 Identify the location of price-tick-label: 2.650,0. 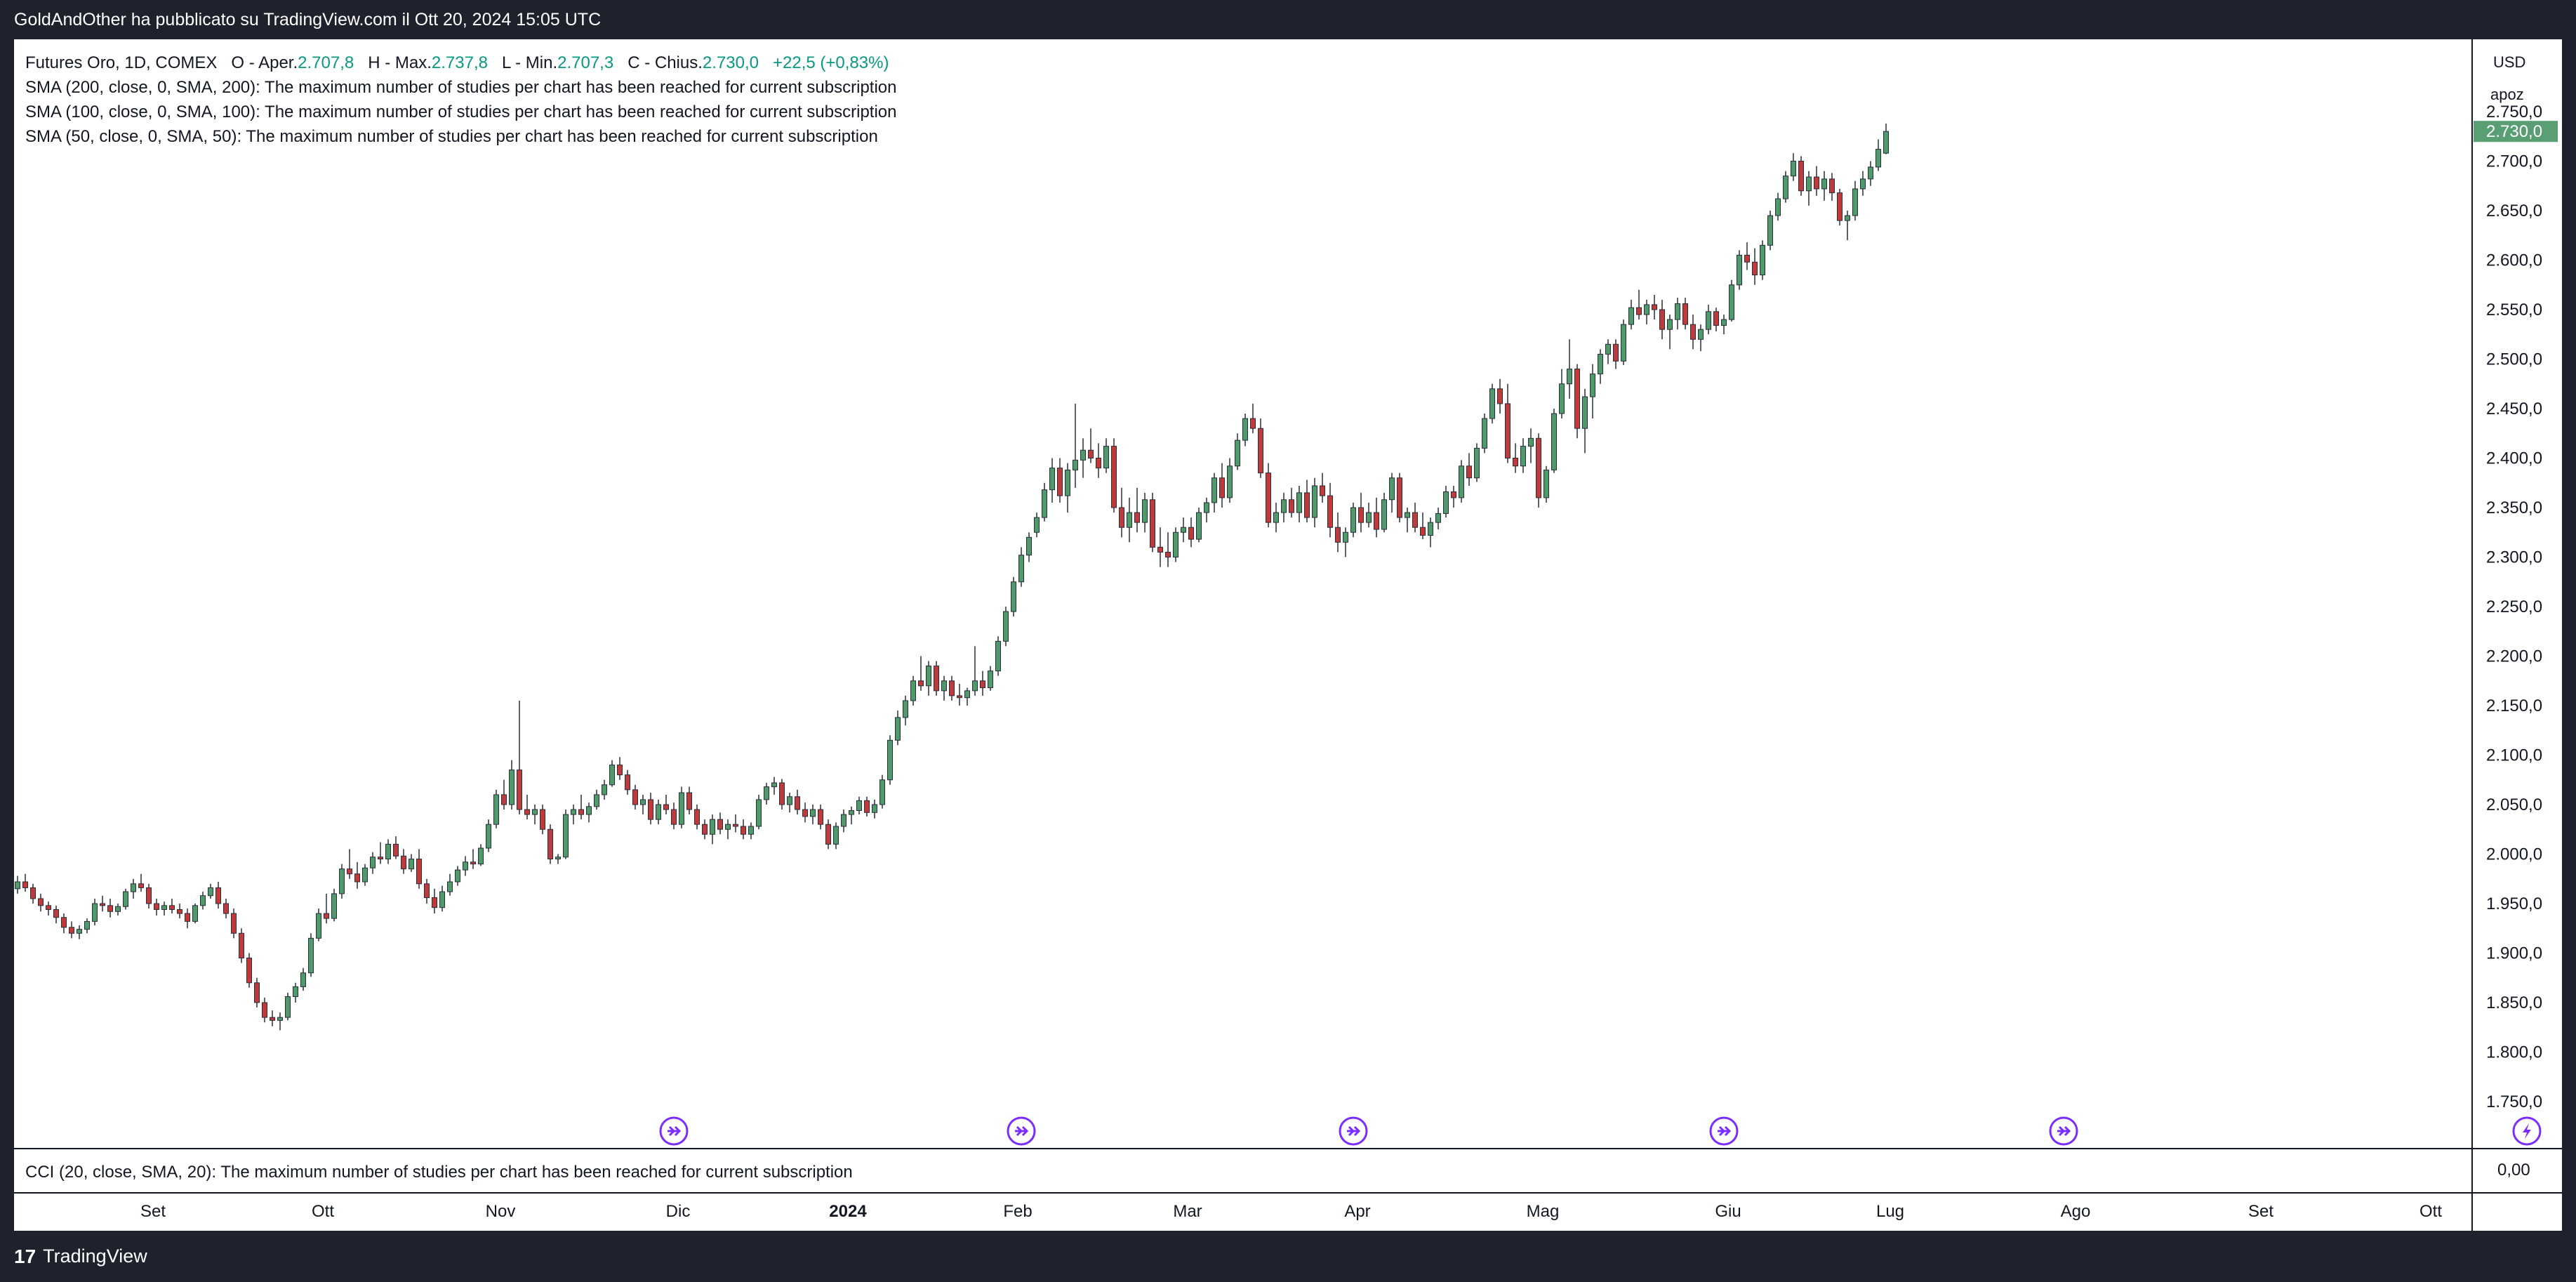
(2514, 210).